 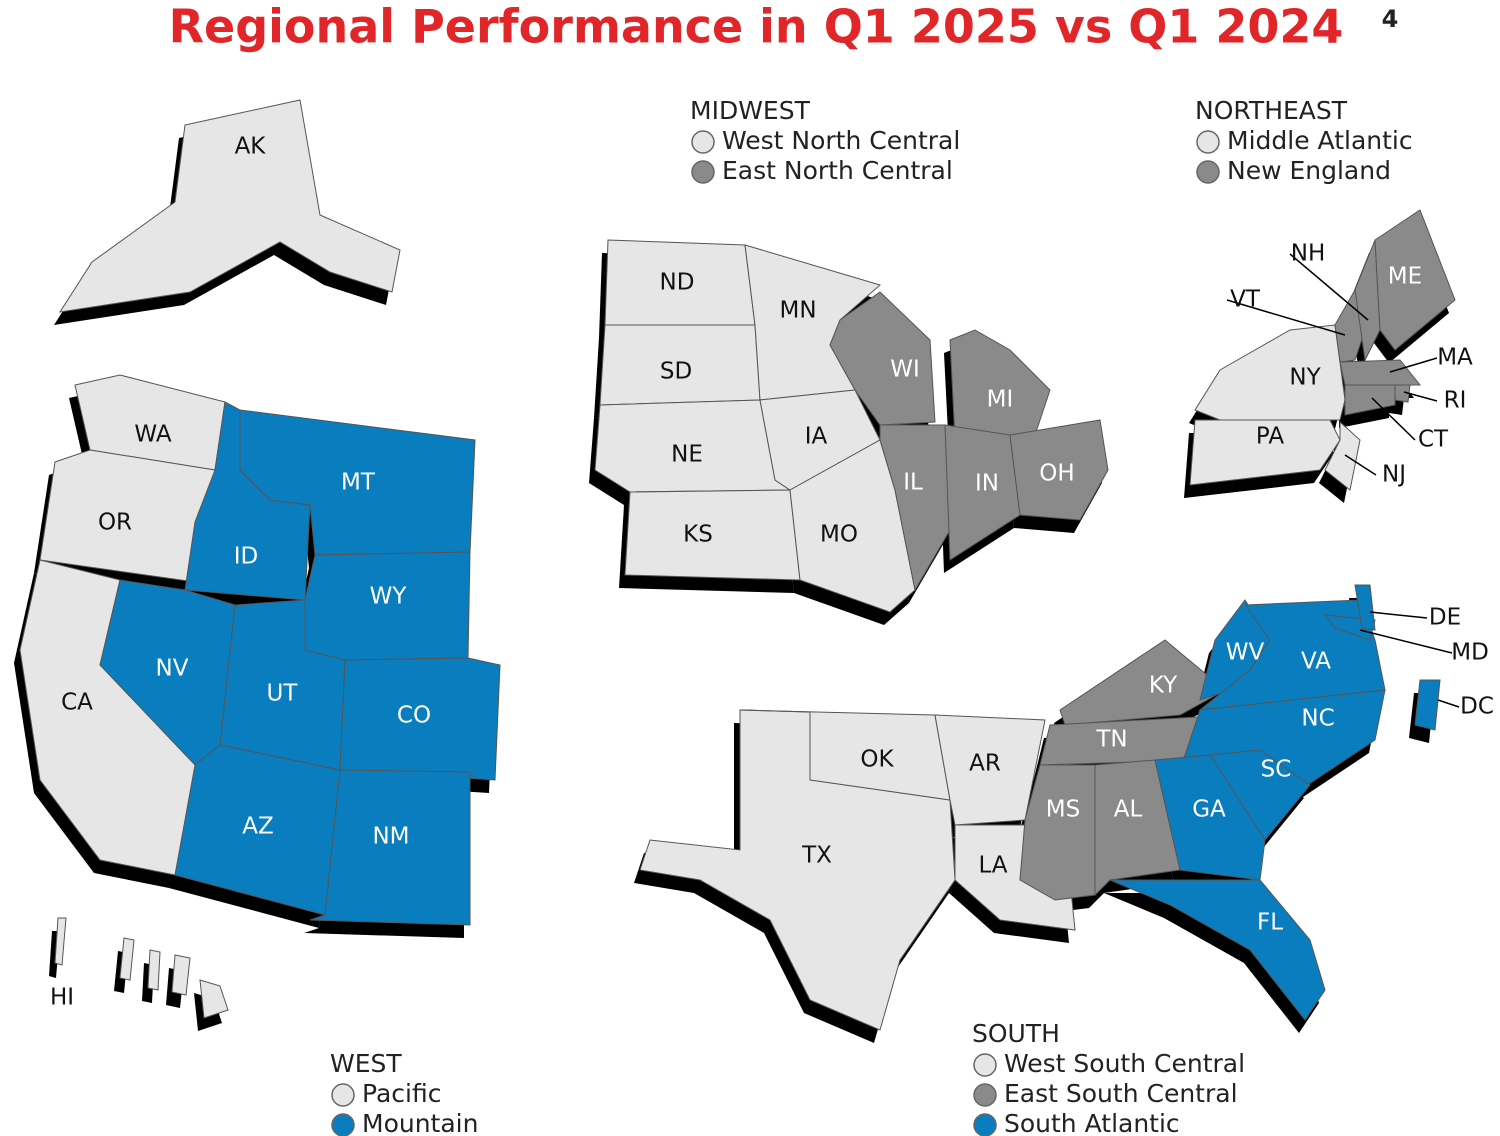 I want to click on state-label: IN, so click(x=987, y=484).